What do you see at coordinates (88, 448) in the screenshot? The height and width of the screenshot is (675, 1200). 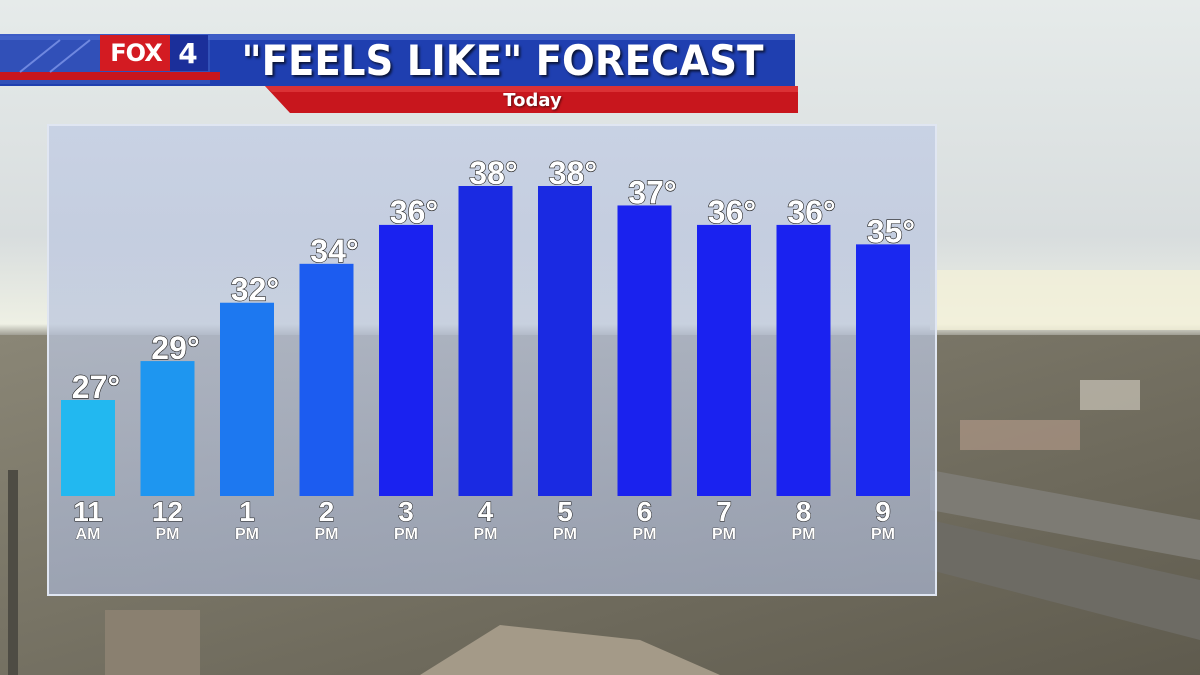 I see `bar-11-am` at bounding box center [88, 448].